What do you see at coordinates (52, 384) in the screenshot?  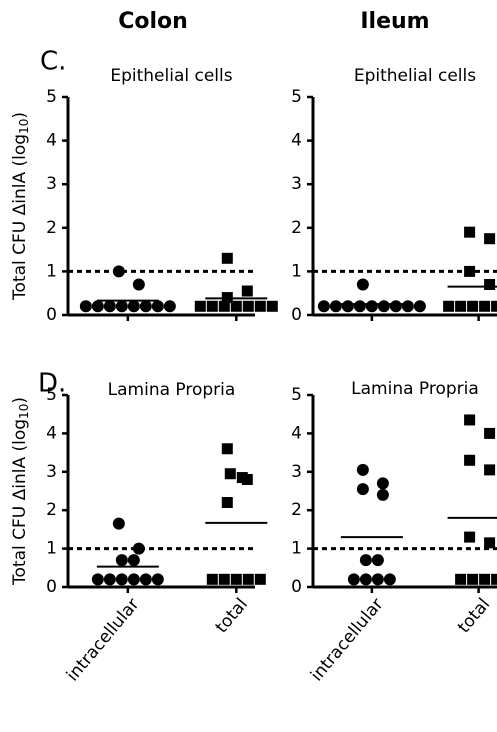 I see `panel-label: D.` at bounding box center [52, 384].